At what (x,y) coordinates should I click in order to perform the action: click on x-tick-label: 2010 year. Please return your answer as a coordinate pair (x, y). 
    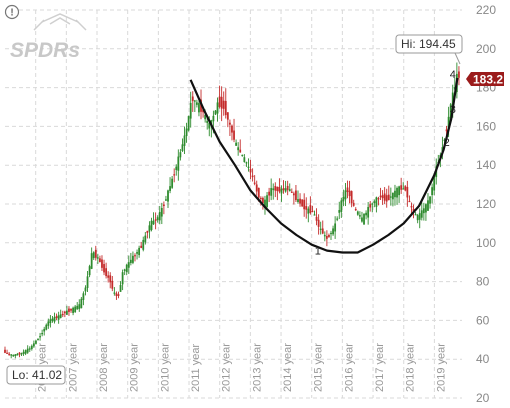
    Looking at the image, I should click on (165, 367).